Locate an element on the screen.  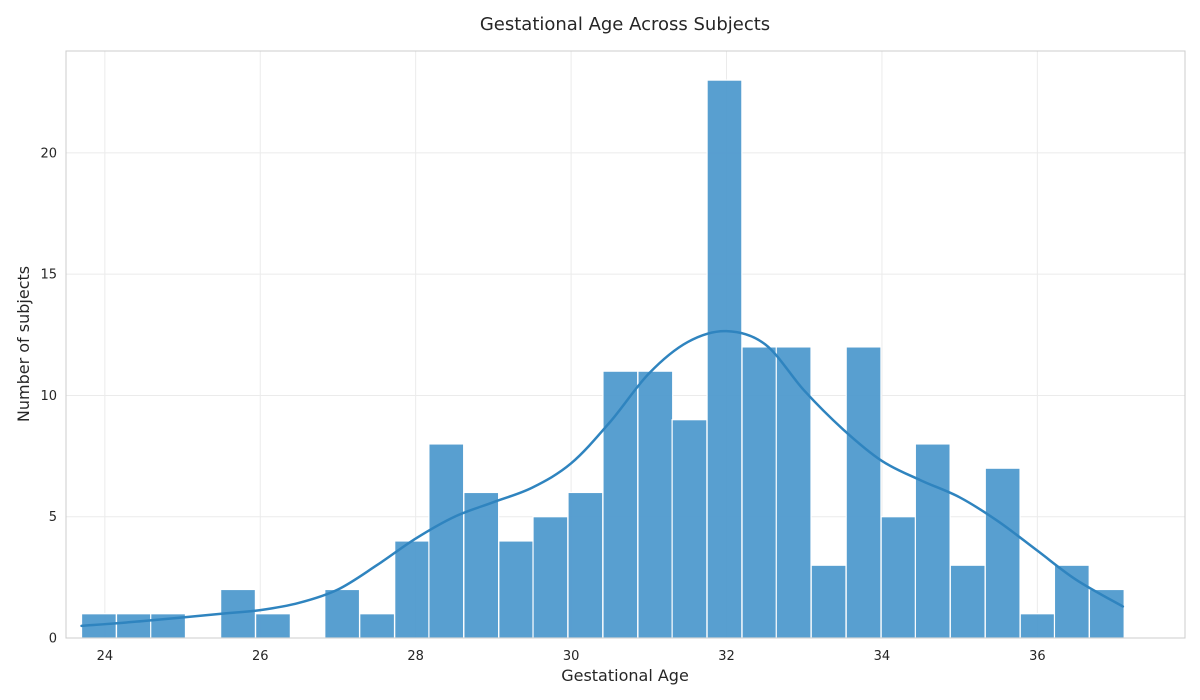
x-tick-label: 32 is located at coordinates (726, 656).